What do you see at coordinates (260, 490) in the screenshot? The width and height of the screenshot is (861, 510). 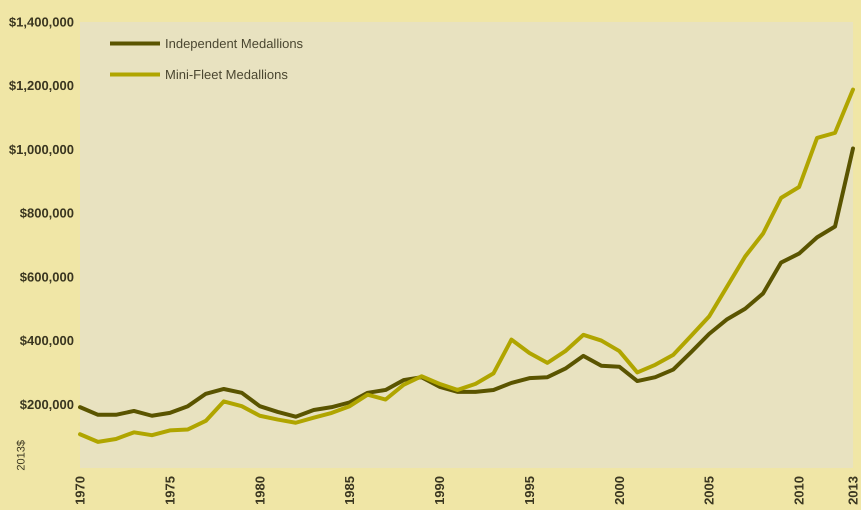 I see `x-tick-label: 1980` at bounding box center [260, 490].